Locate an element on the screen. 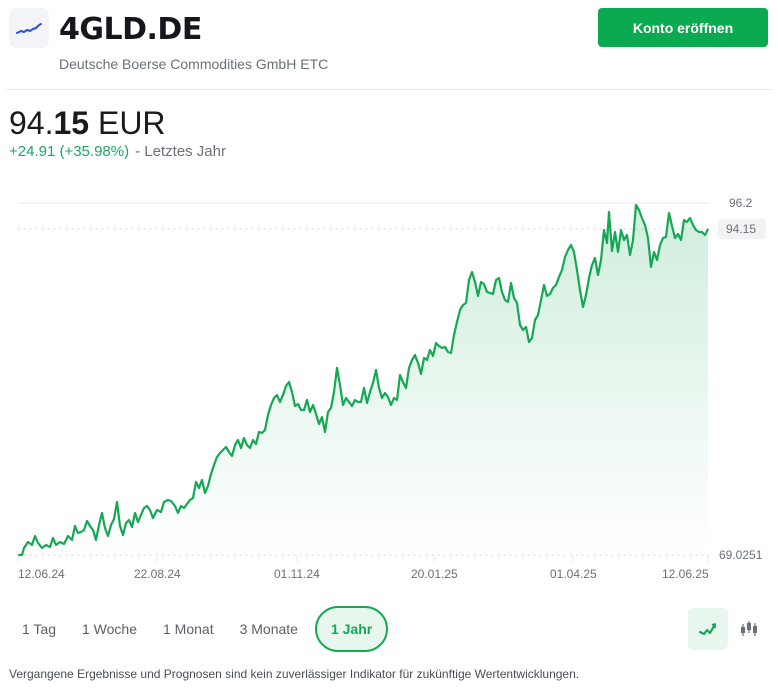 This screenshot has height=692, width=778. x-label-5: 12.06.25 is located at coordinates (685, 574).